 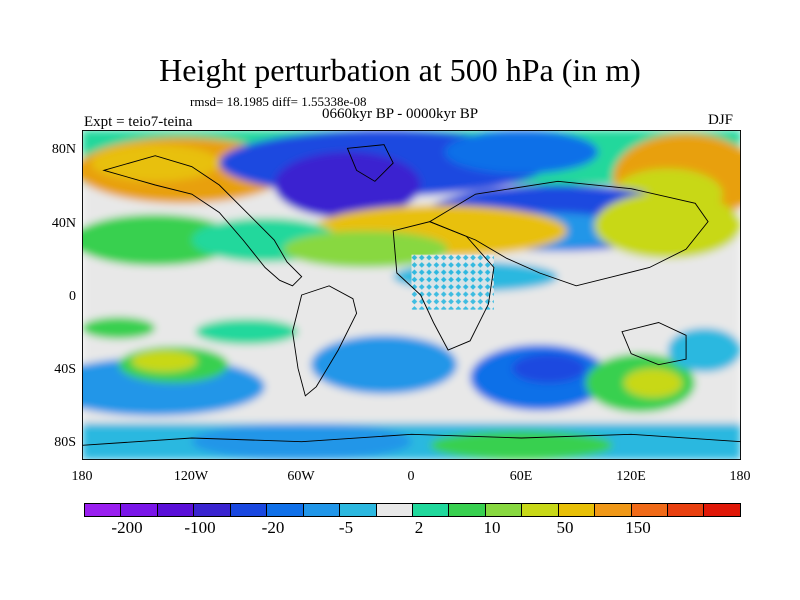 What do you see at coordinates (278, 101) in the screenshot?
I see `statistics-label: rmsd= 18.1985 diff= 1.55338e-08` at bounding box center [278, 101].